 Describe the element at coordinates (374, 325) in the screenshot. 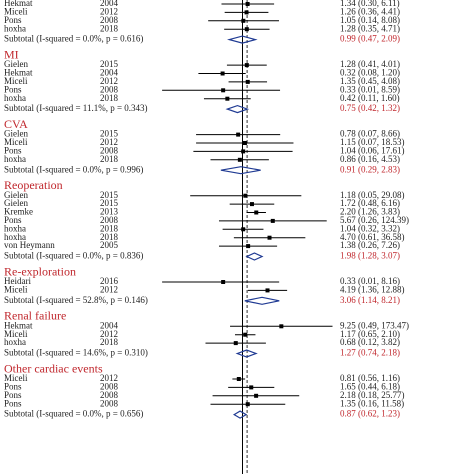

I see `effect-label: 9.25 (0.49, 173.47)` at that location.